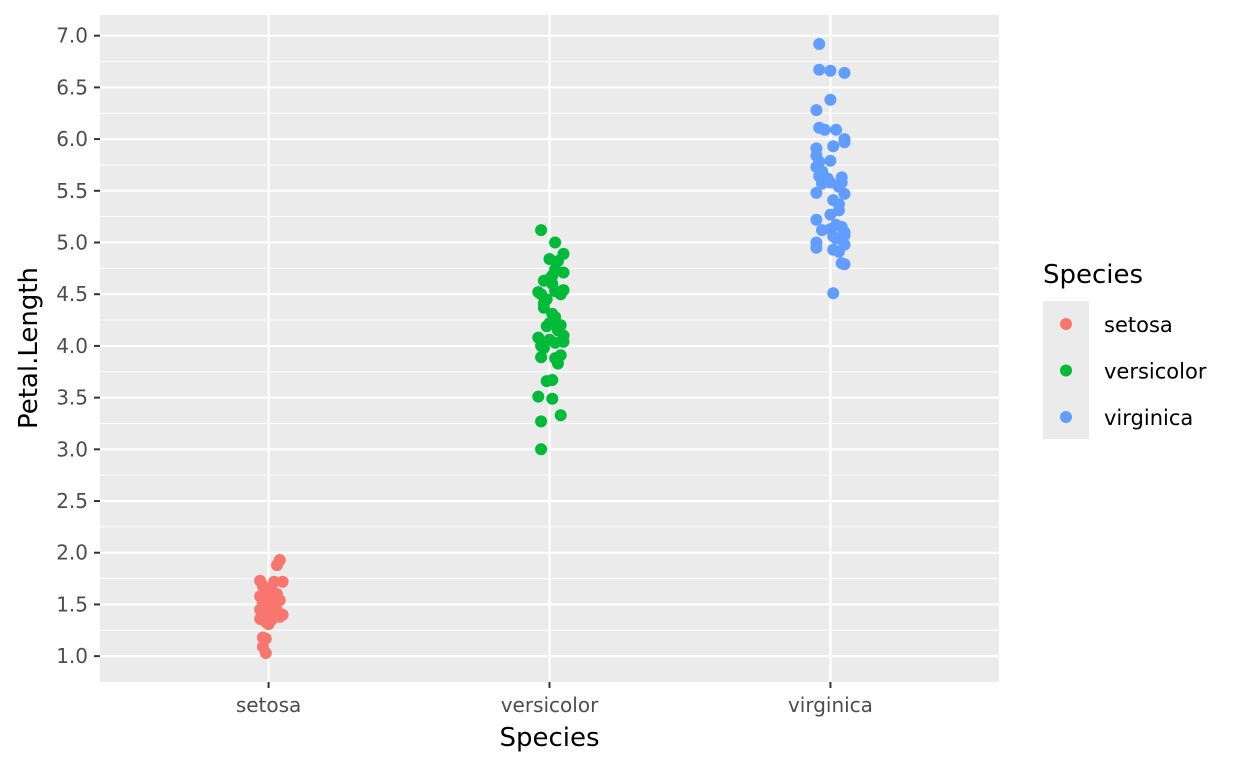 The image size is (1248, 768). Describe the element at coordinates (1138, 325) in the screenshot. I see `legend-label-setosa: setosa` at that location.